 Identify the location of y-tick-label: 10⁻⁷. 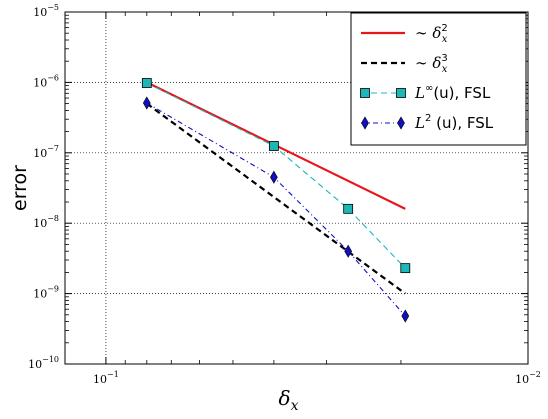
(46, 152).